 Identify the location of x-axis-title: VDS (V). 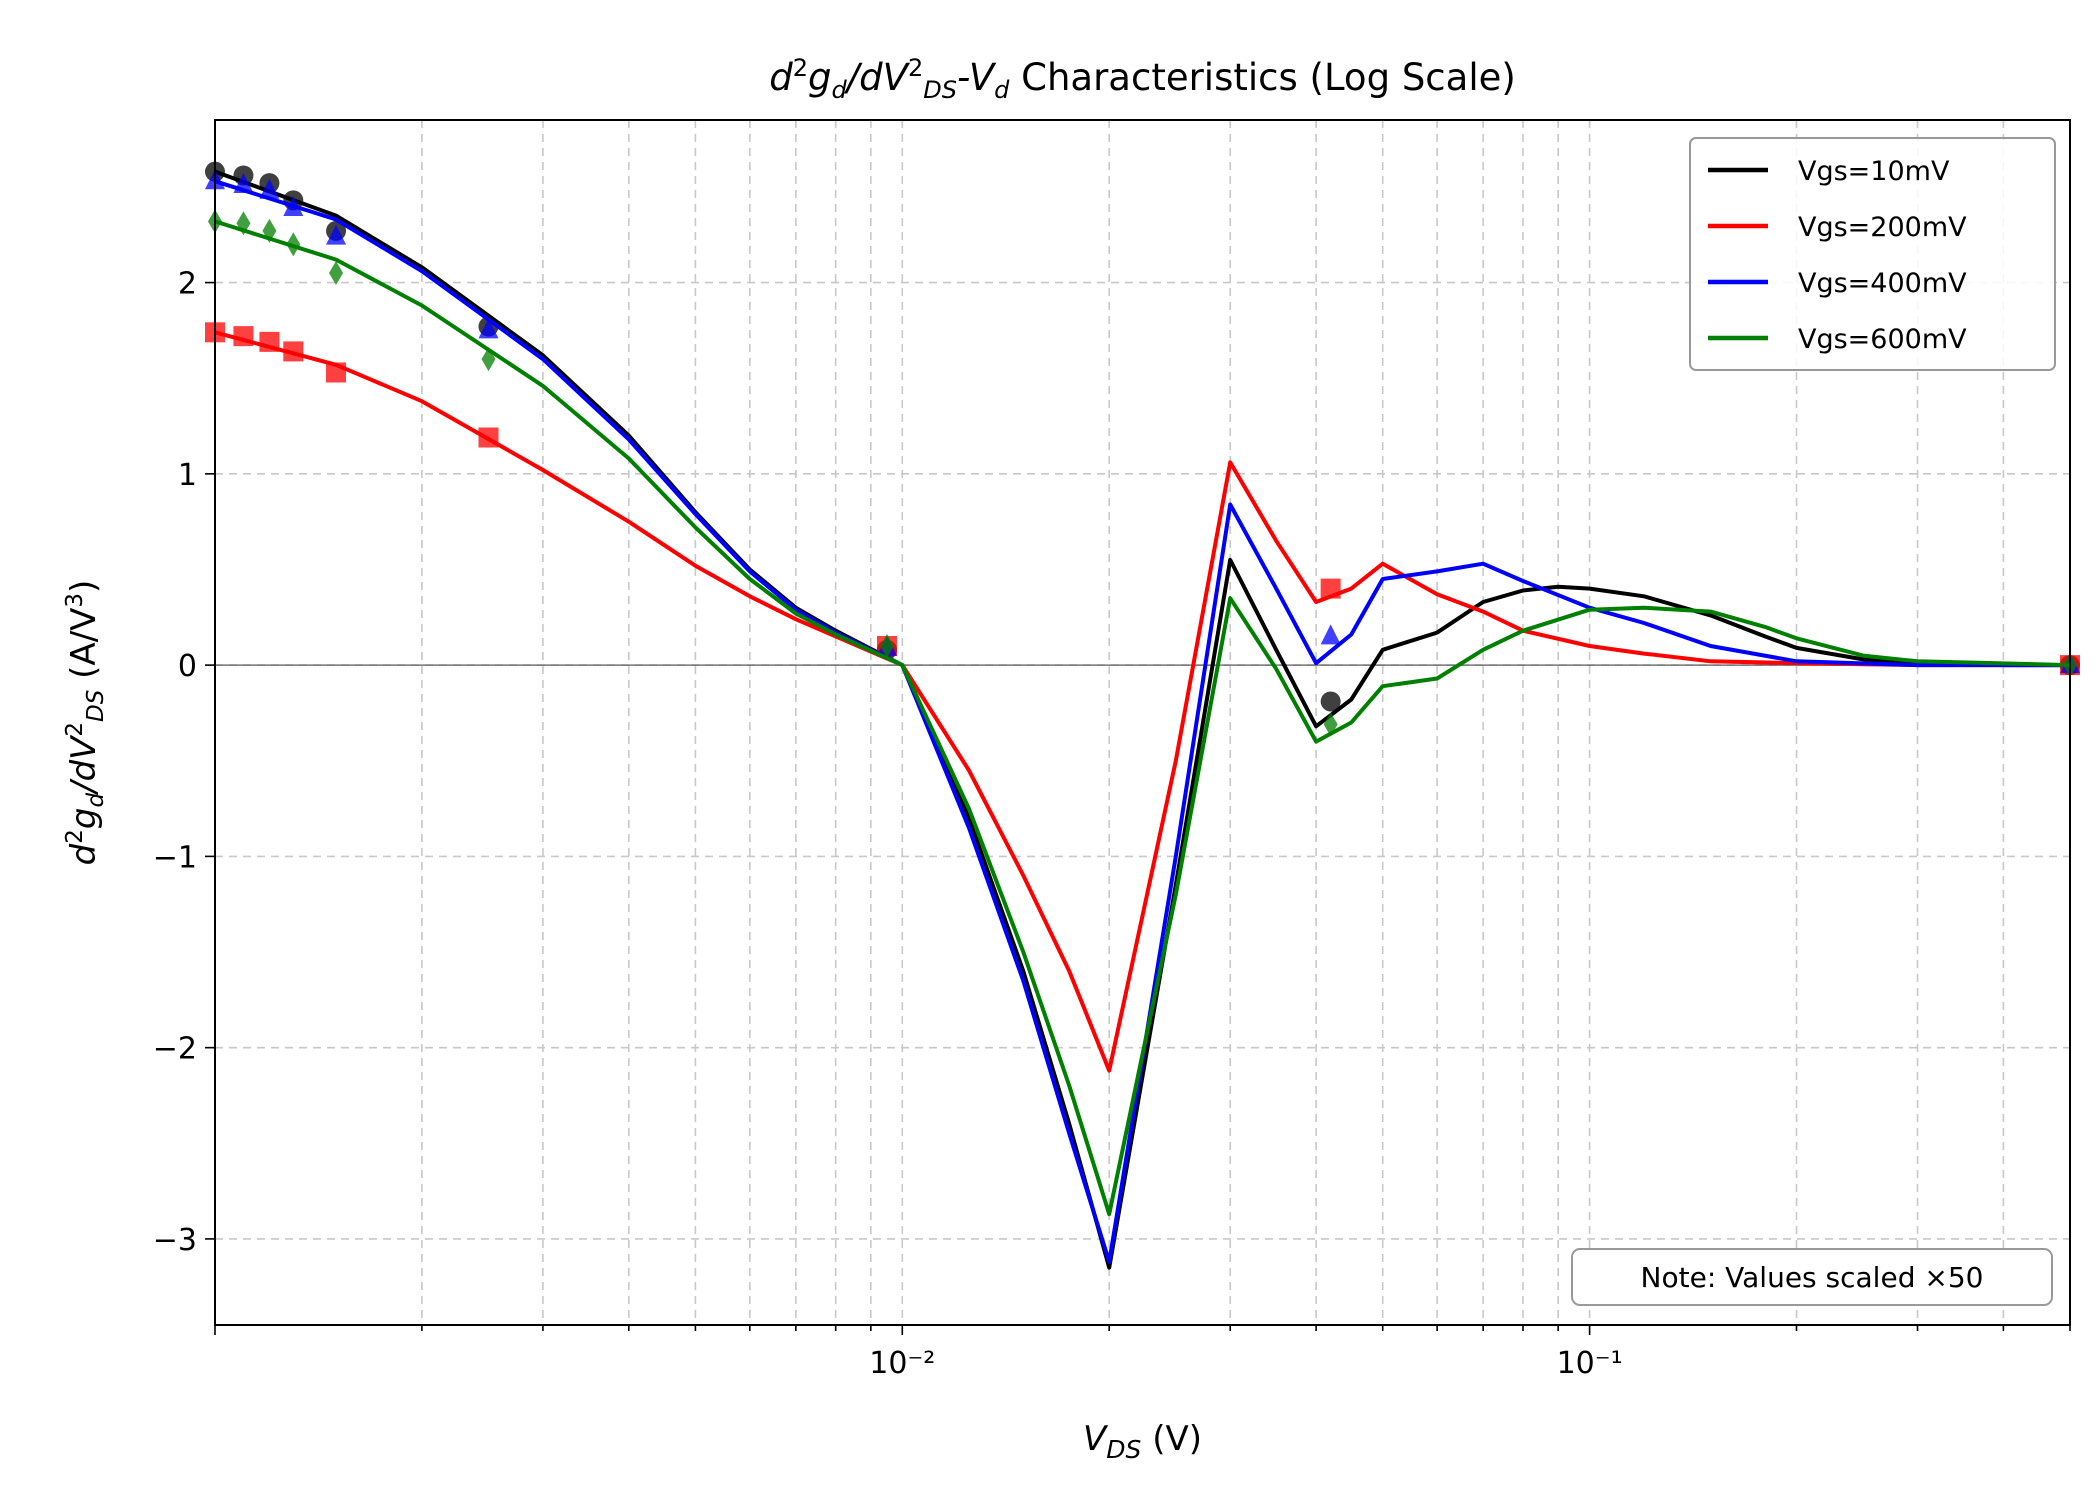
(1142, 1441).